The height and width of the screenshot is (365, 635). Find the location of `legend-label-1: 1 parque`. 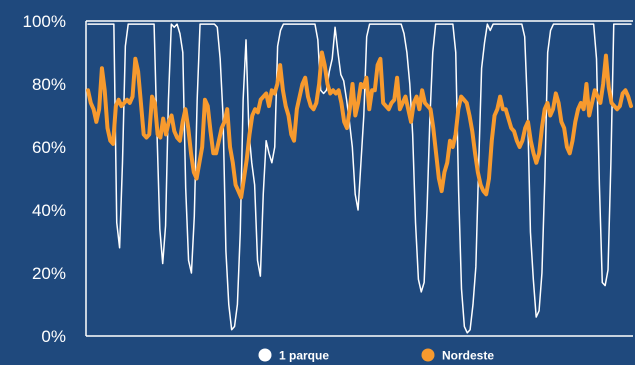

legend-label-1: 1 parque is located at coordinates (304, 356).